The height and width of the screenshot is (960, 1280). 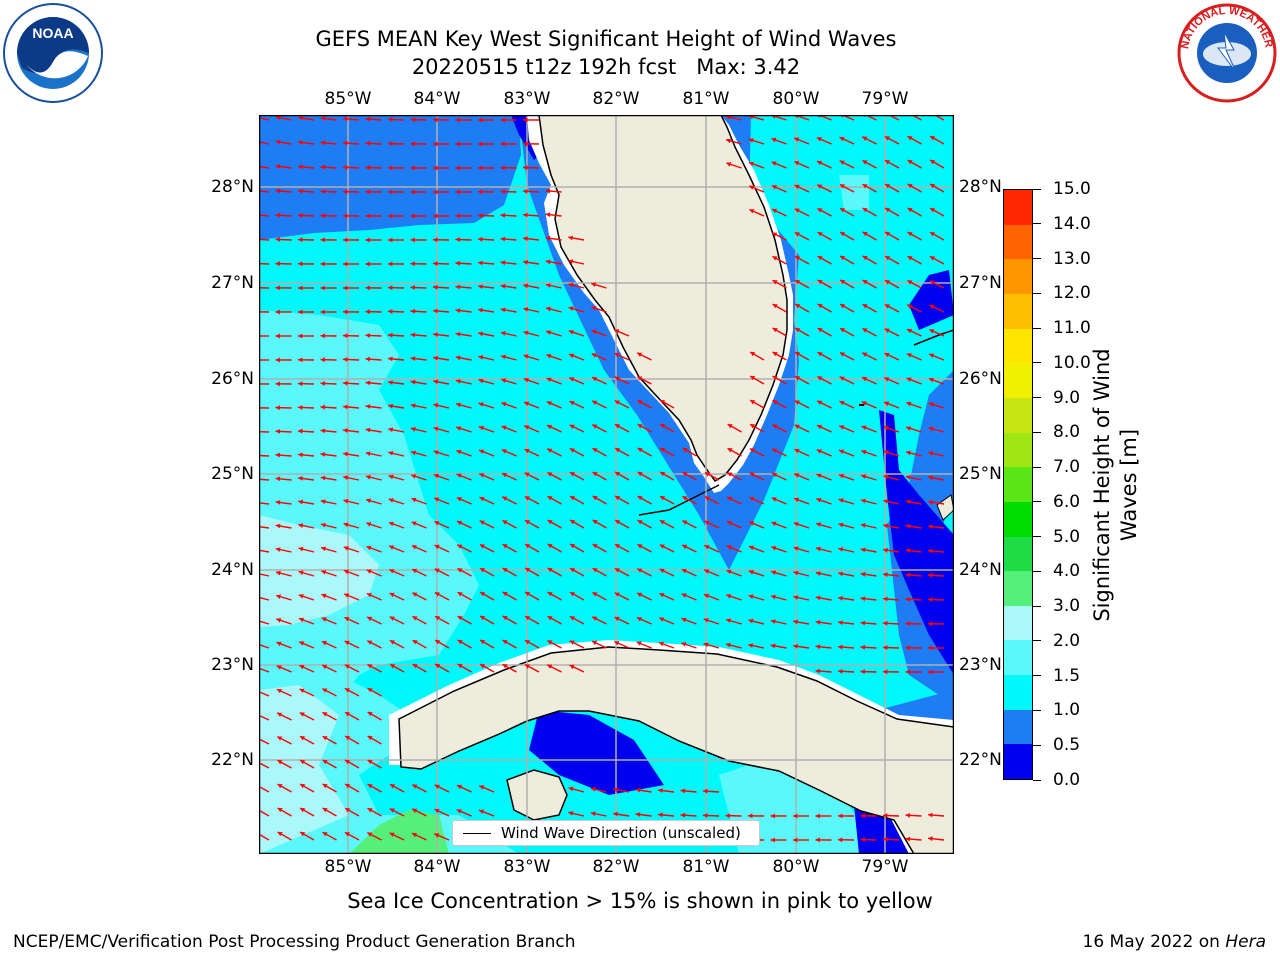 I want to click on footer-date-text: 16 May 2022 on, so click(x=1154, y=942).